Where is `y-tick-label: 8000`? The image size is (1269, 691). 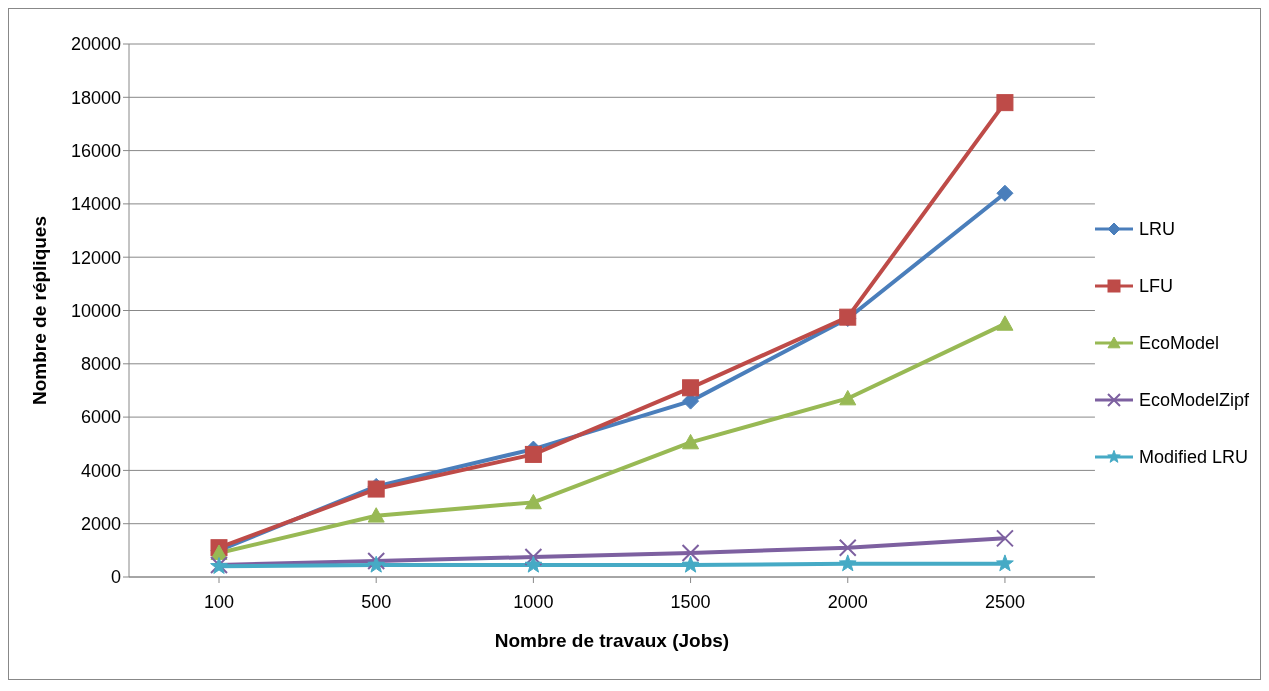
y-tick-label: 8000 is located at coordinates (100, 364).